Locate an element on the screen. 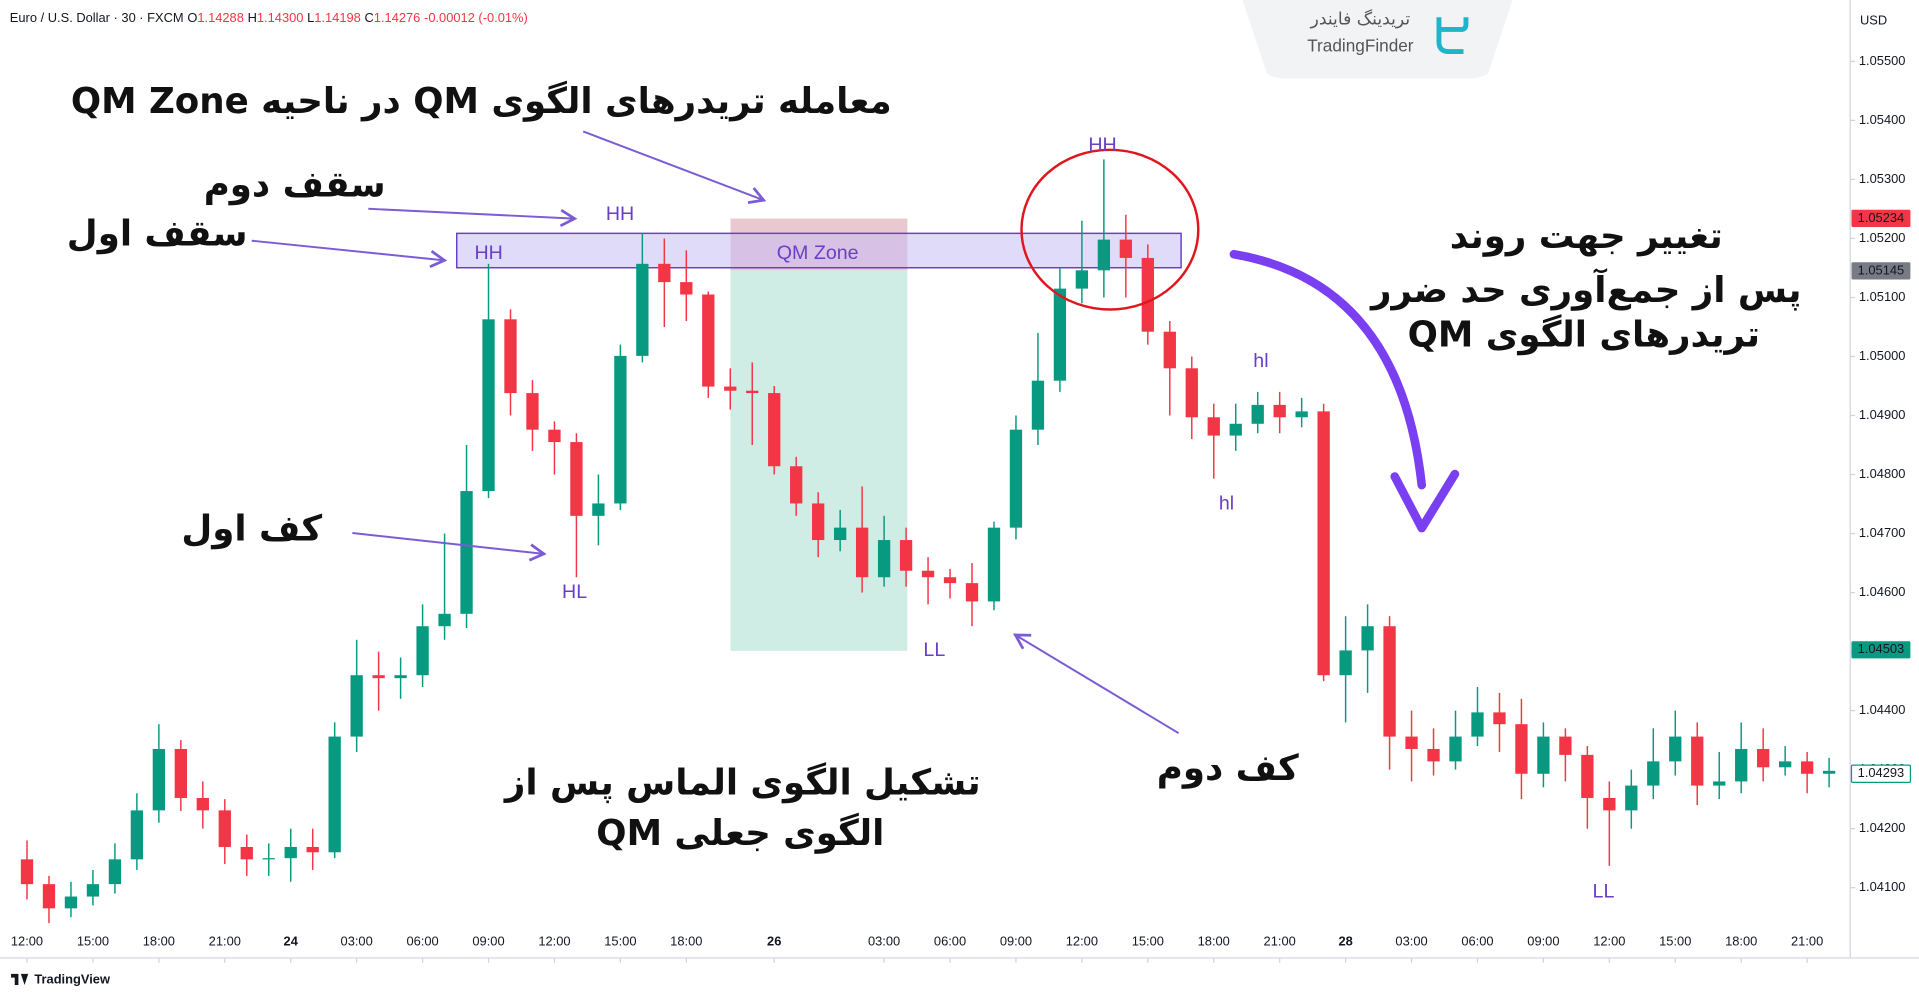  y-tick-label: 1.04200 is located at coordinates (1882, 827).